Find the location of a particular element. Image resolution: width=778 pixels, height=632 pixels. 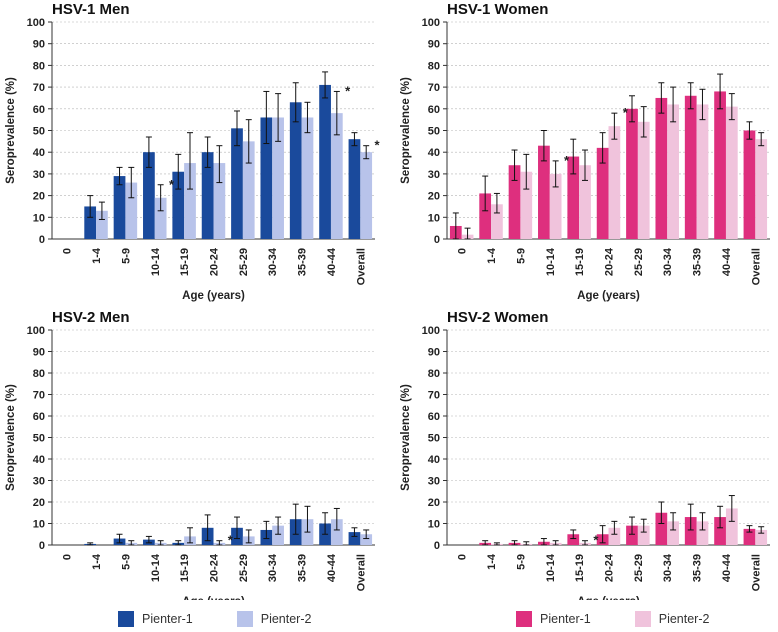

y-tick-label: 90 is located at coordinates (434, 45).